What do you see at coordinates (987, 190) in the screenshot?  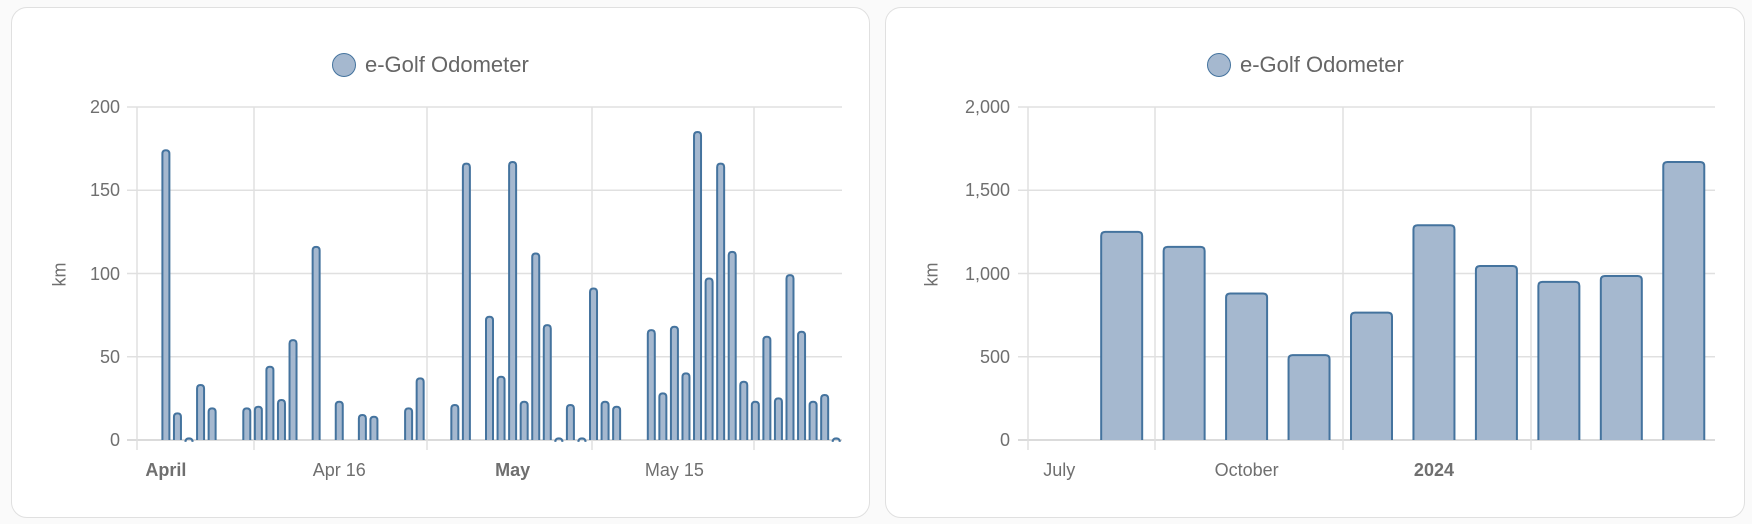 I see `y-tick-label: 1,500` at bounding box center [987, 190].